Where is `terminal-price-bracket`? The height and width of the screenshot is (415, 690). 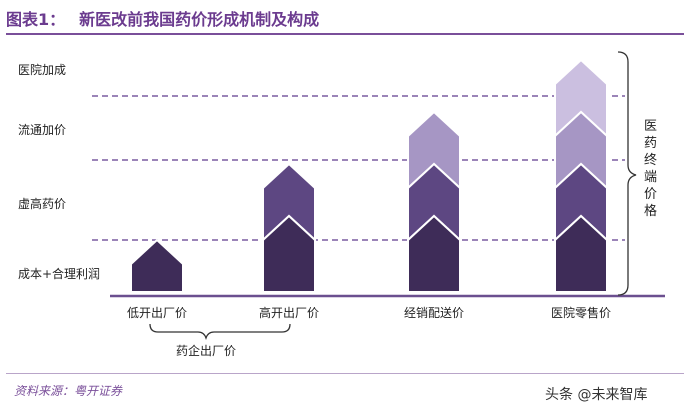 terminal-price-bracket is located at coordinates (627, 173).